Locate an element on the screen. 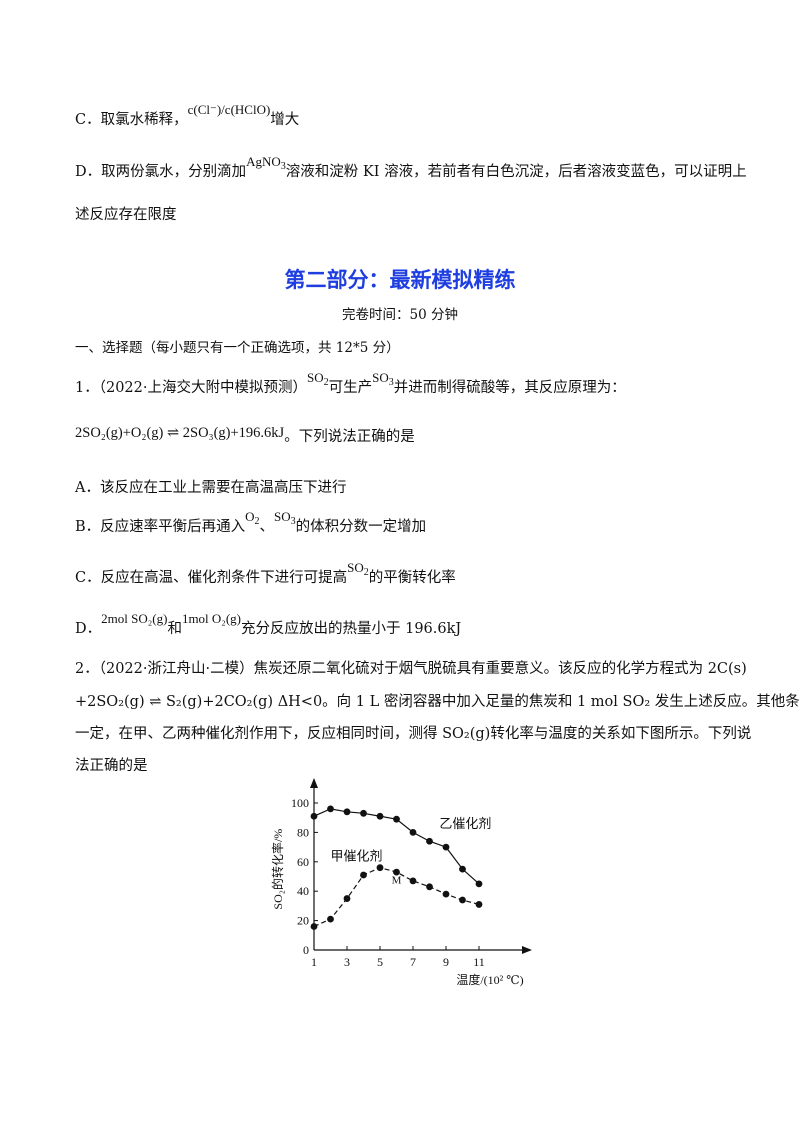  q1-option-c: C．反应在高温、催化剂条件下进行可提高SO2的平衡转化率 is located at coordinates (265, 574).